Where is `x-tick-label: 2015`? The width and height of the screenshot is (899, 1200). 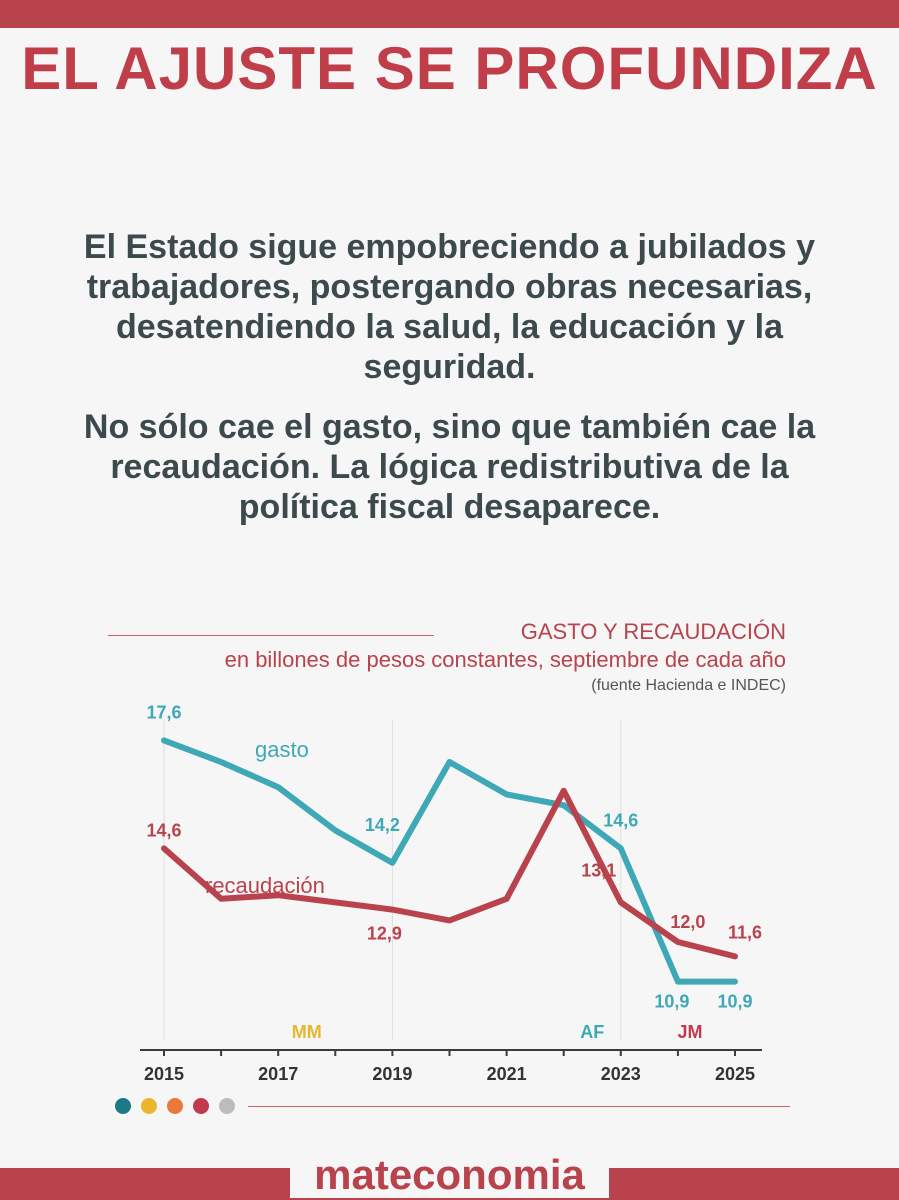 x-tick-label: 2015 is located at coordinates (164, 1074).